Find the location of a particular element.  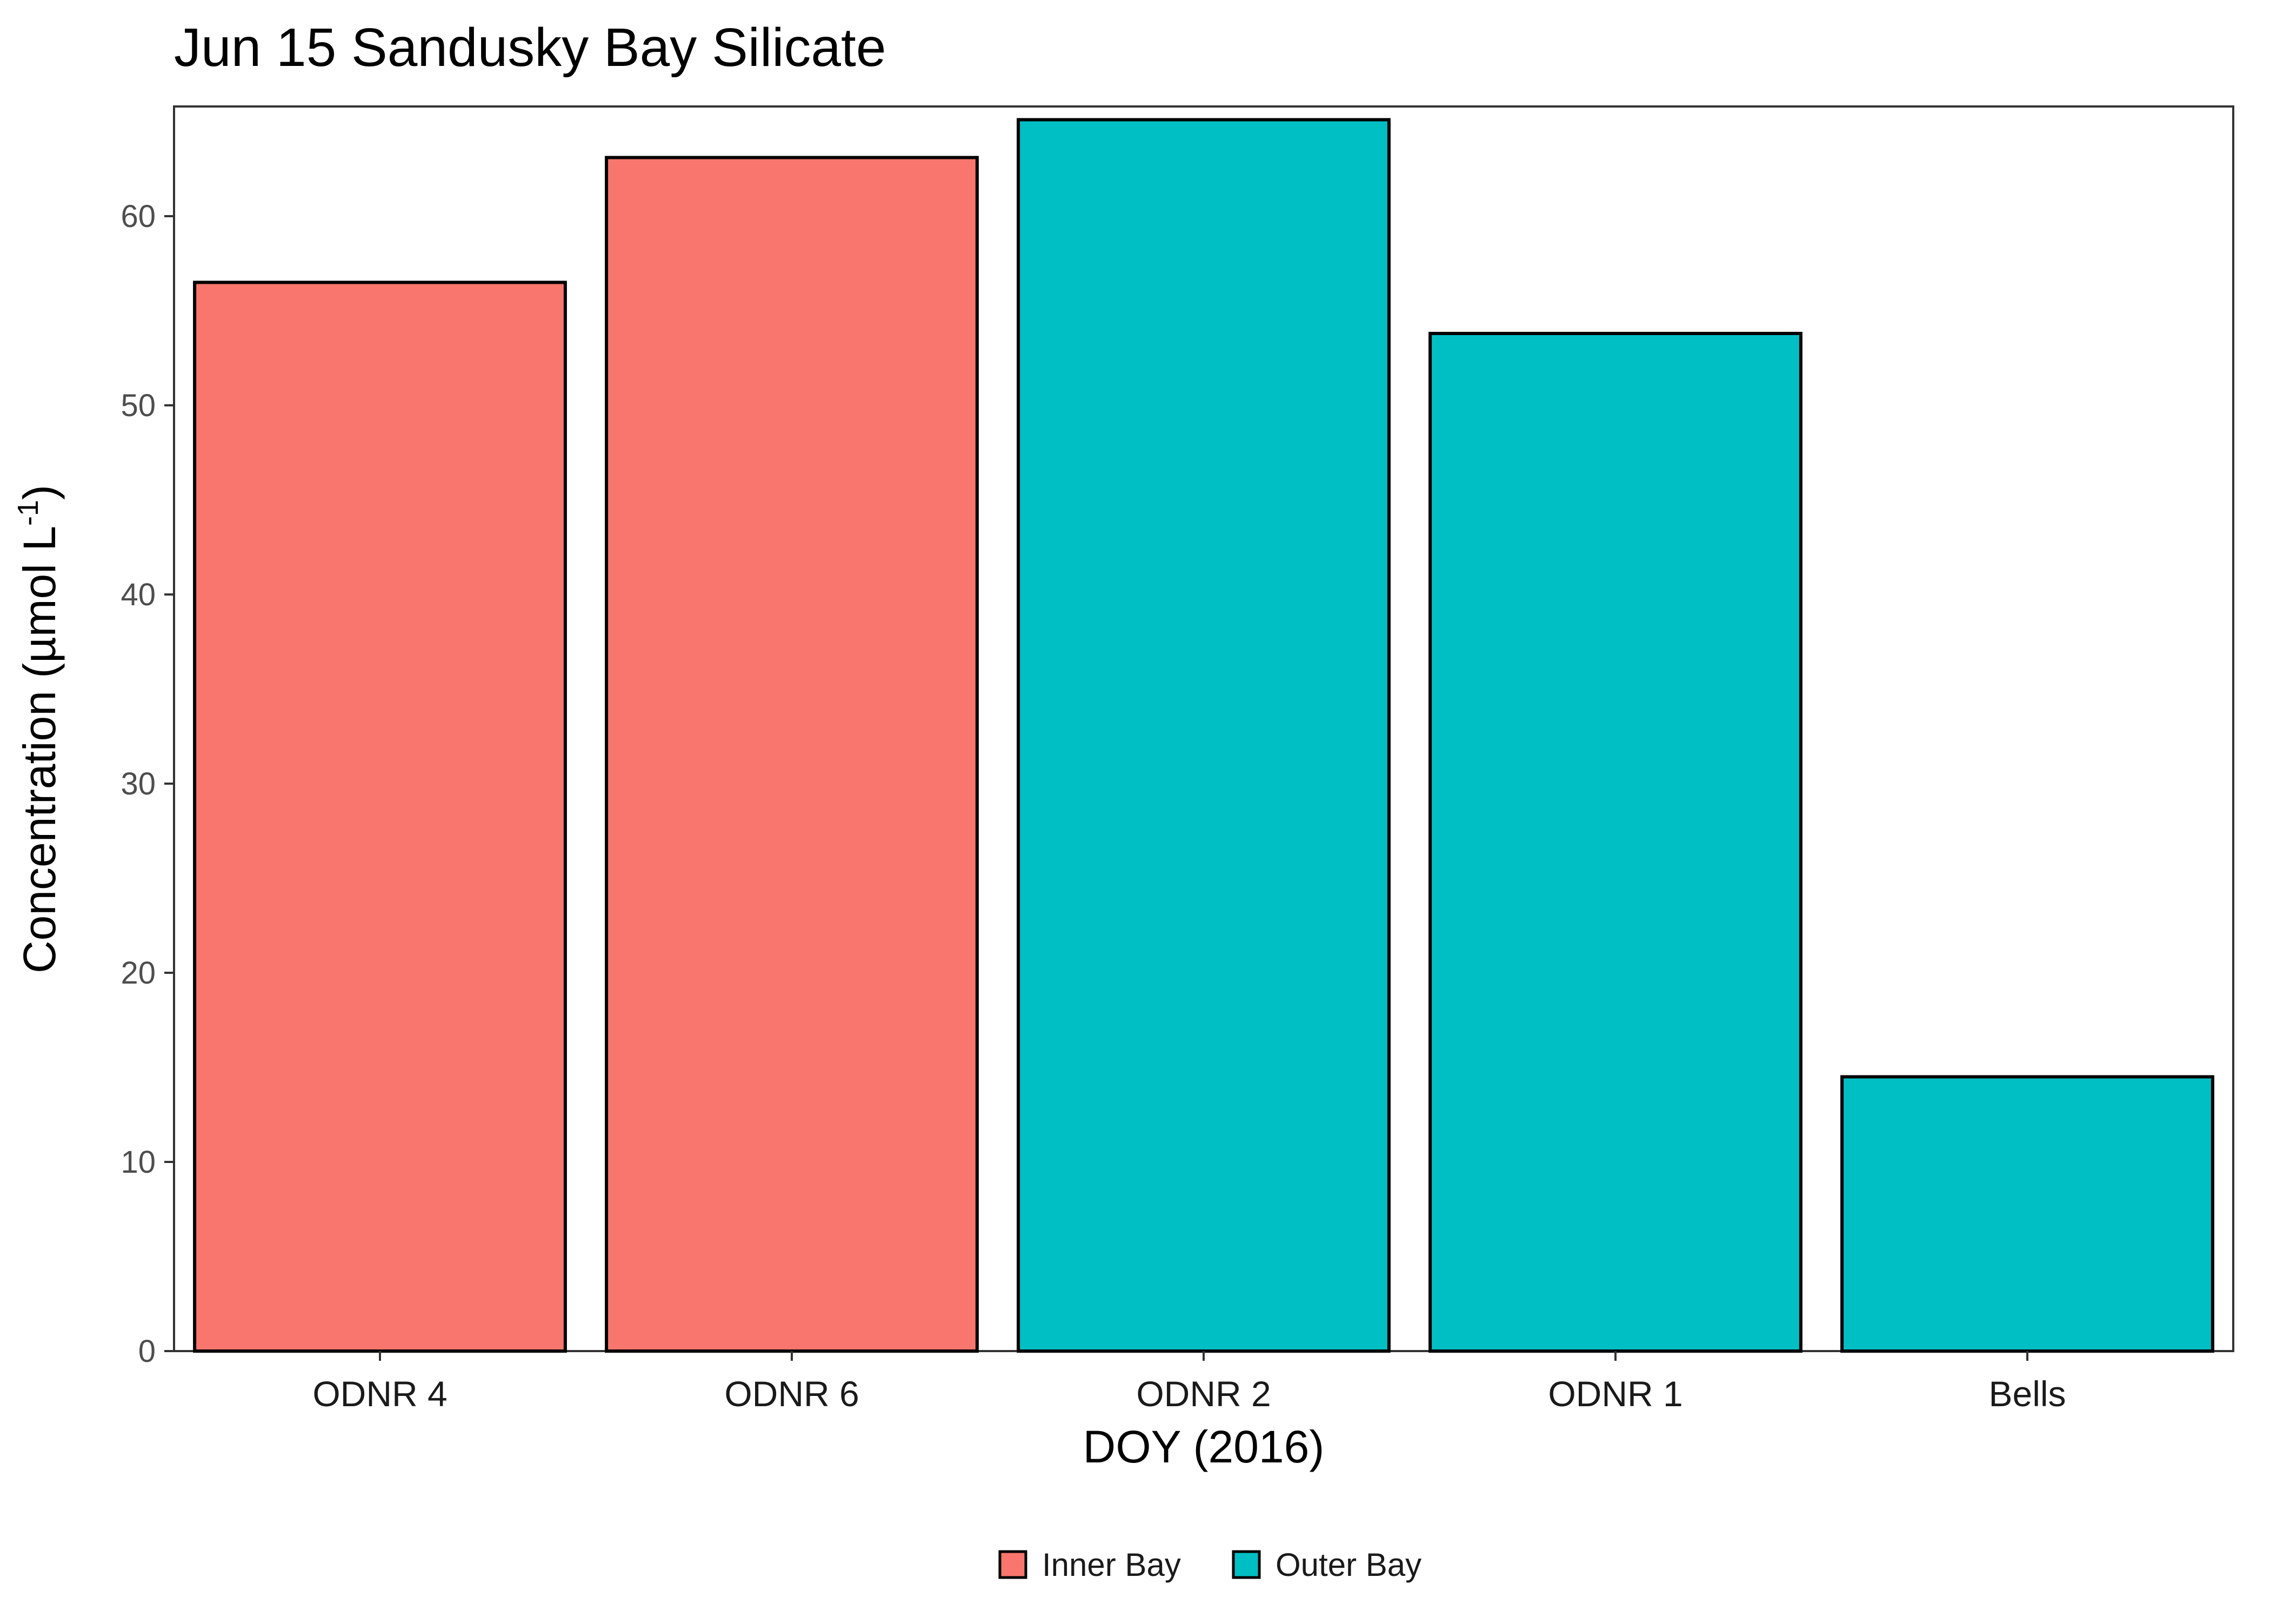

y-tick-label: 0 is located at coordinates (147, 1351).